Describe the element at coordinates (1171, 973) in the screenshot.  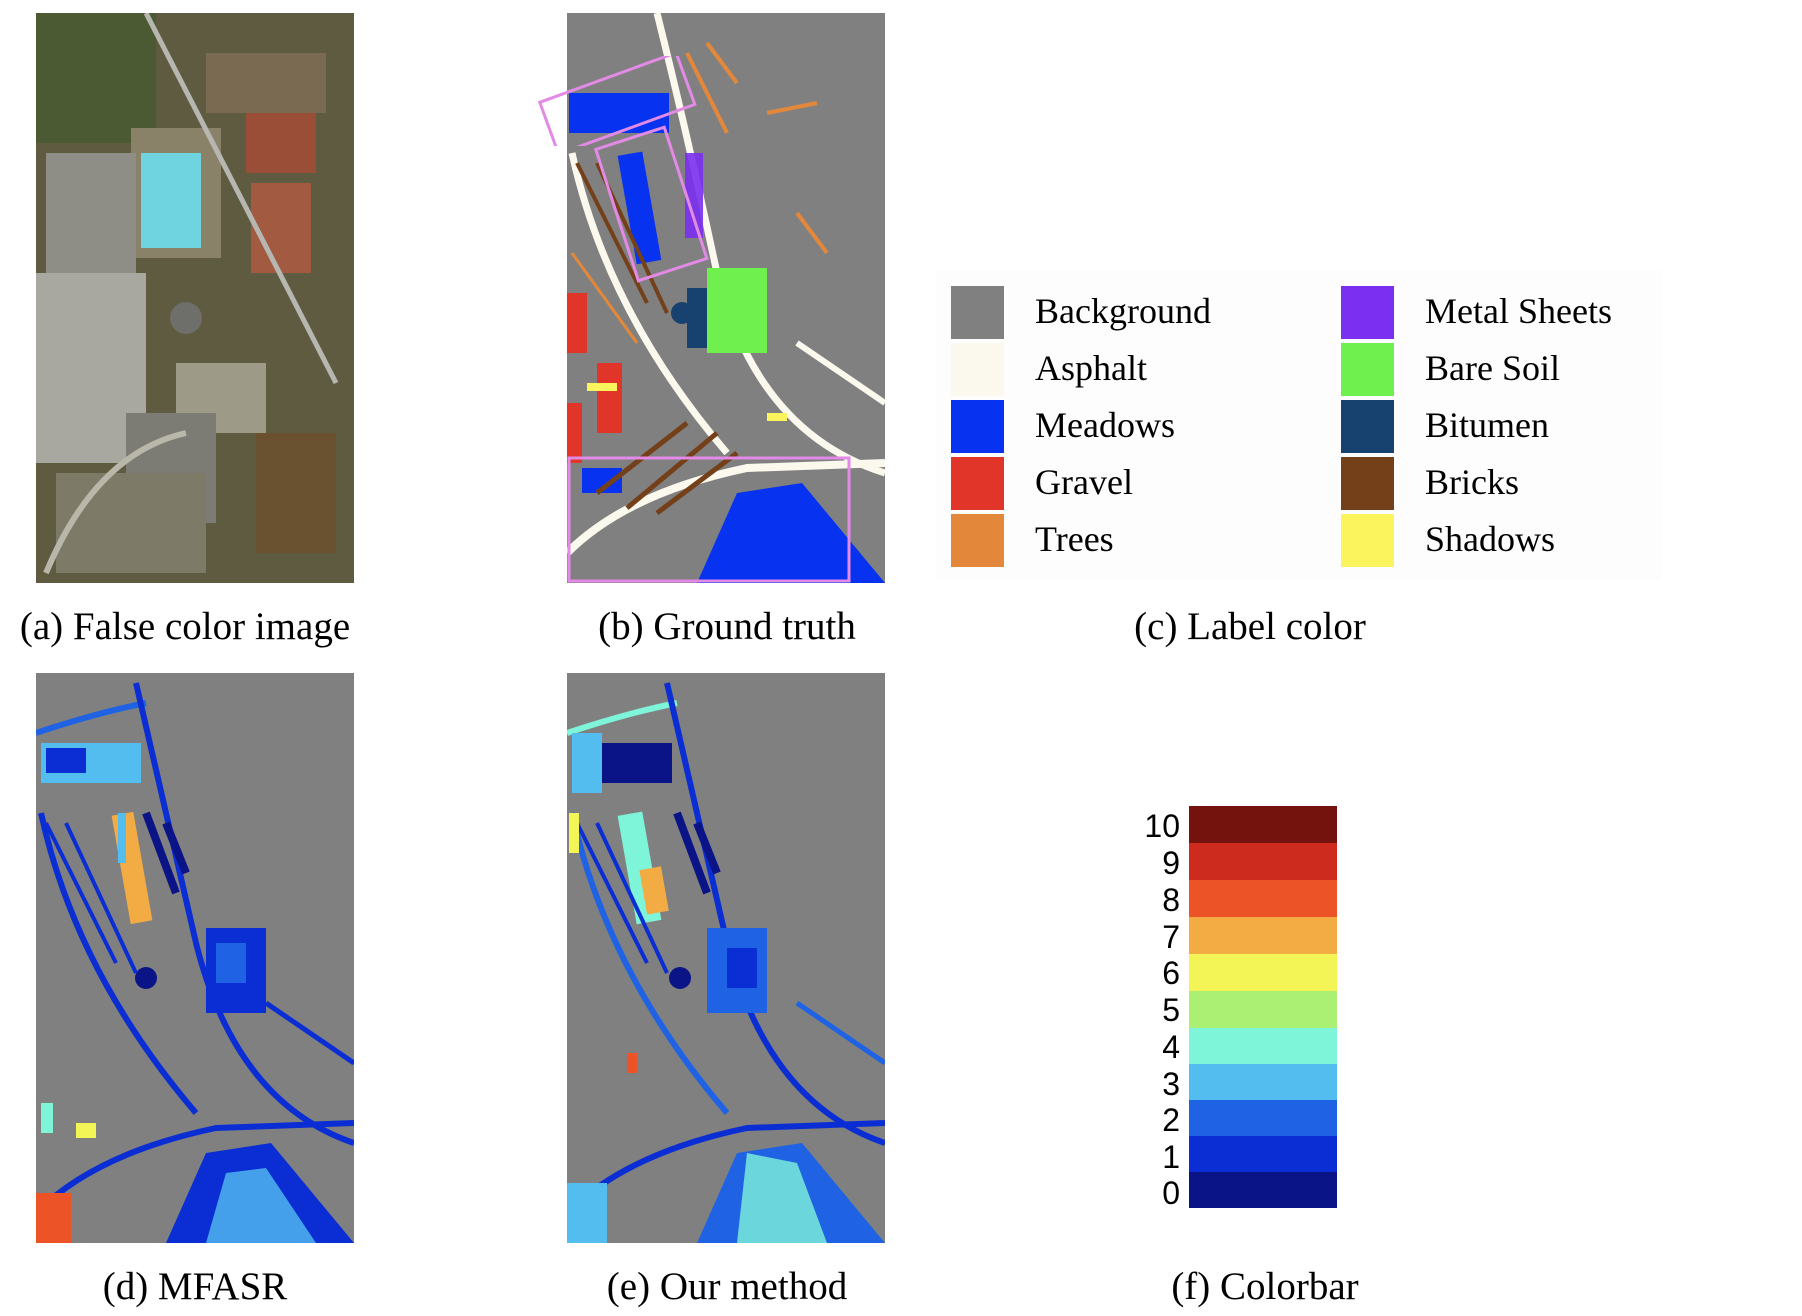
I see `colorbar-tick: 6` at that location.